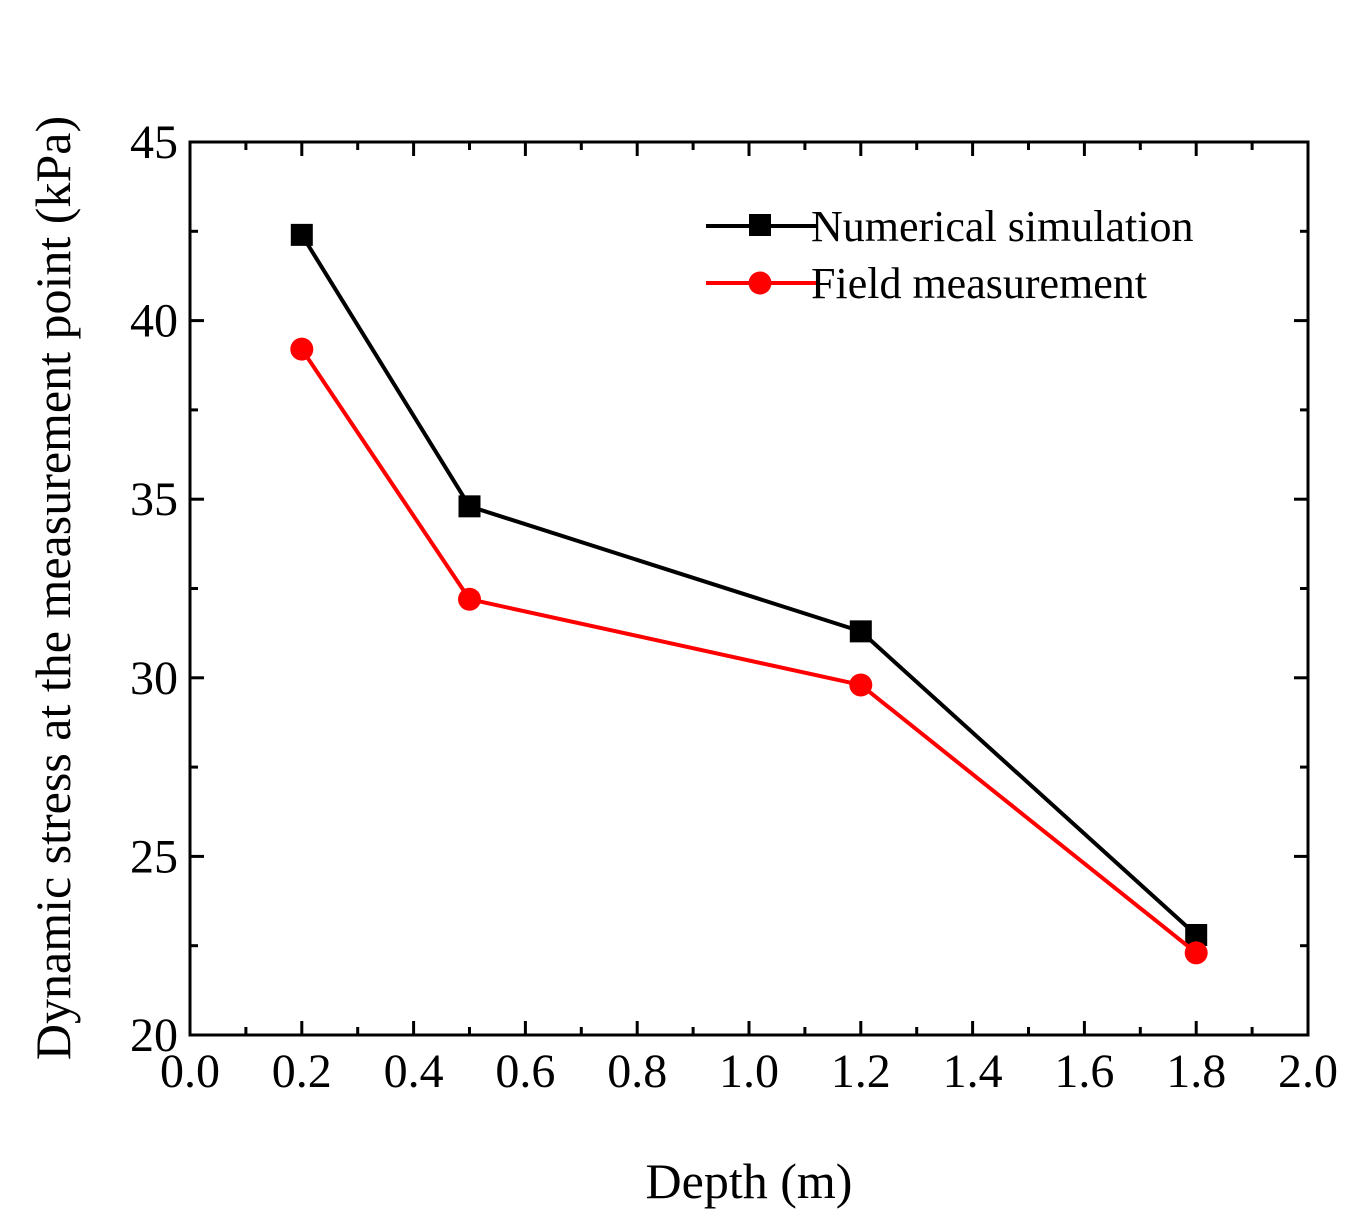 The width and height of the screenshot is (1370, 1229). Describe the element at coordinates (949, 255) in the screenshot. I see `legend: Numerical simulation Field measurement` at that location.